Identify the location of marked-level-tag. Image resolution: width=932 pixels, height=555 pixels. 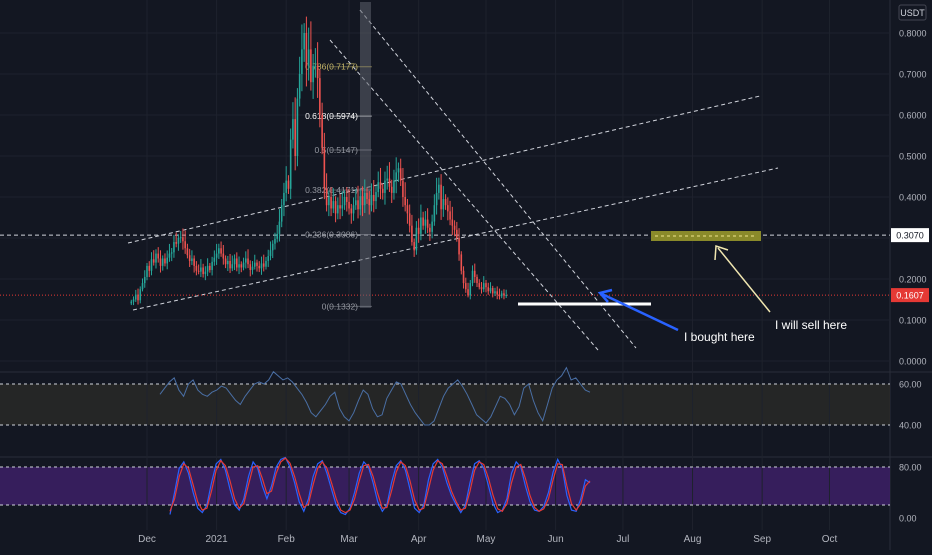
(910, 235).